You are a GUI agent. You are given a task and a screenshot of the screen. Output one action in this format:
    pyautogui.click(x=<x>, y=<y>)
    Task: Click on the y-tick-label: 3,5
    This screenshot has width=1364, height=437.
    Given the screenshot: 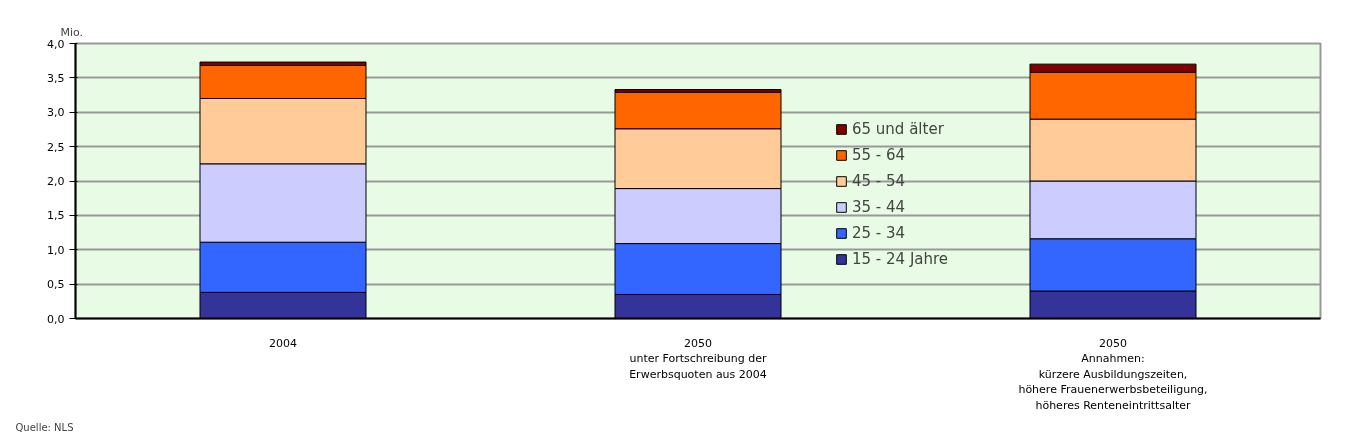 What is the action you would take?
    pyautogui.click(x=56, y=78)
    